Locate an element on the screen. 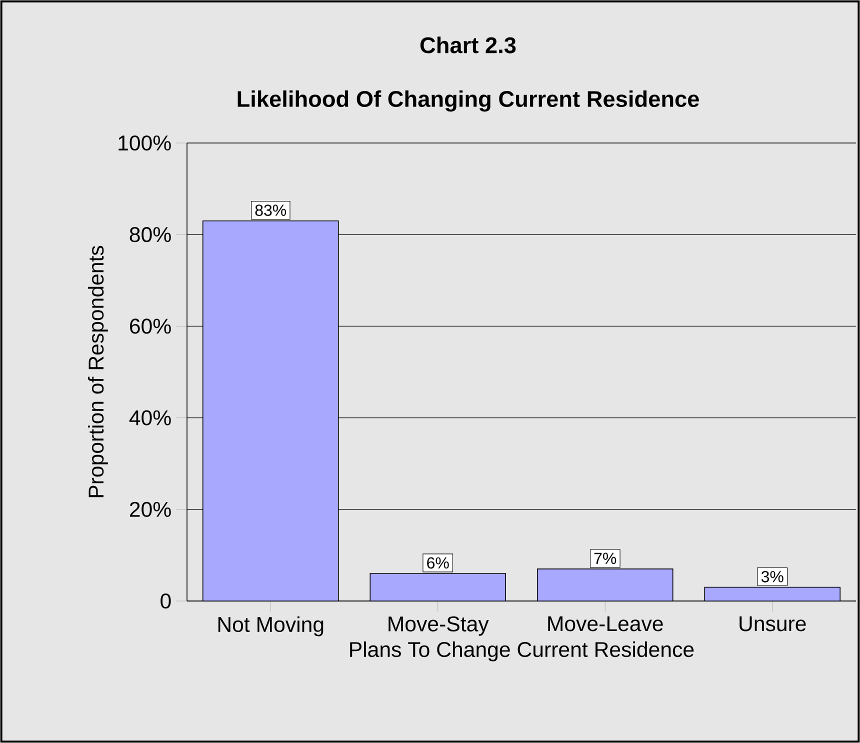  y-tick-label: 100% is located at coordinates (144, 143).